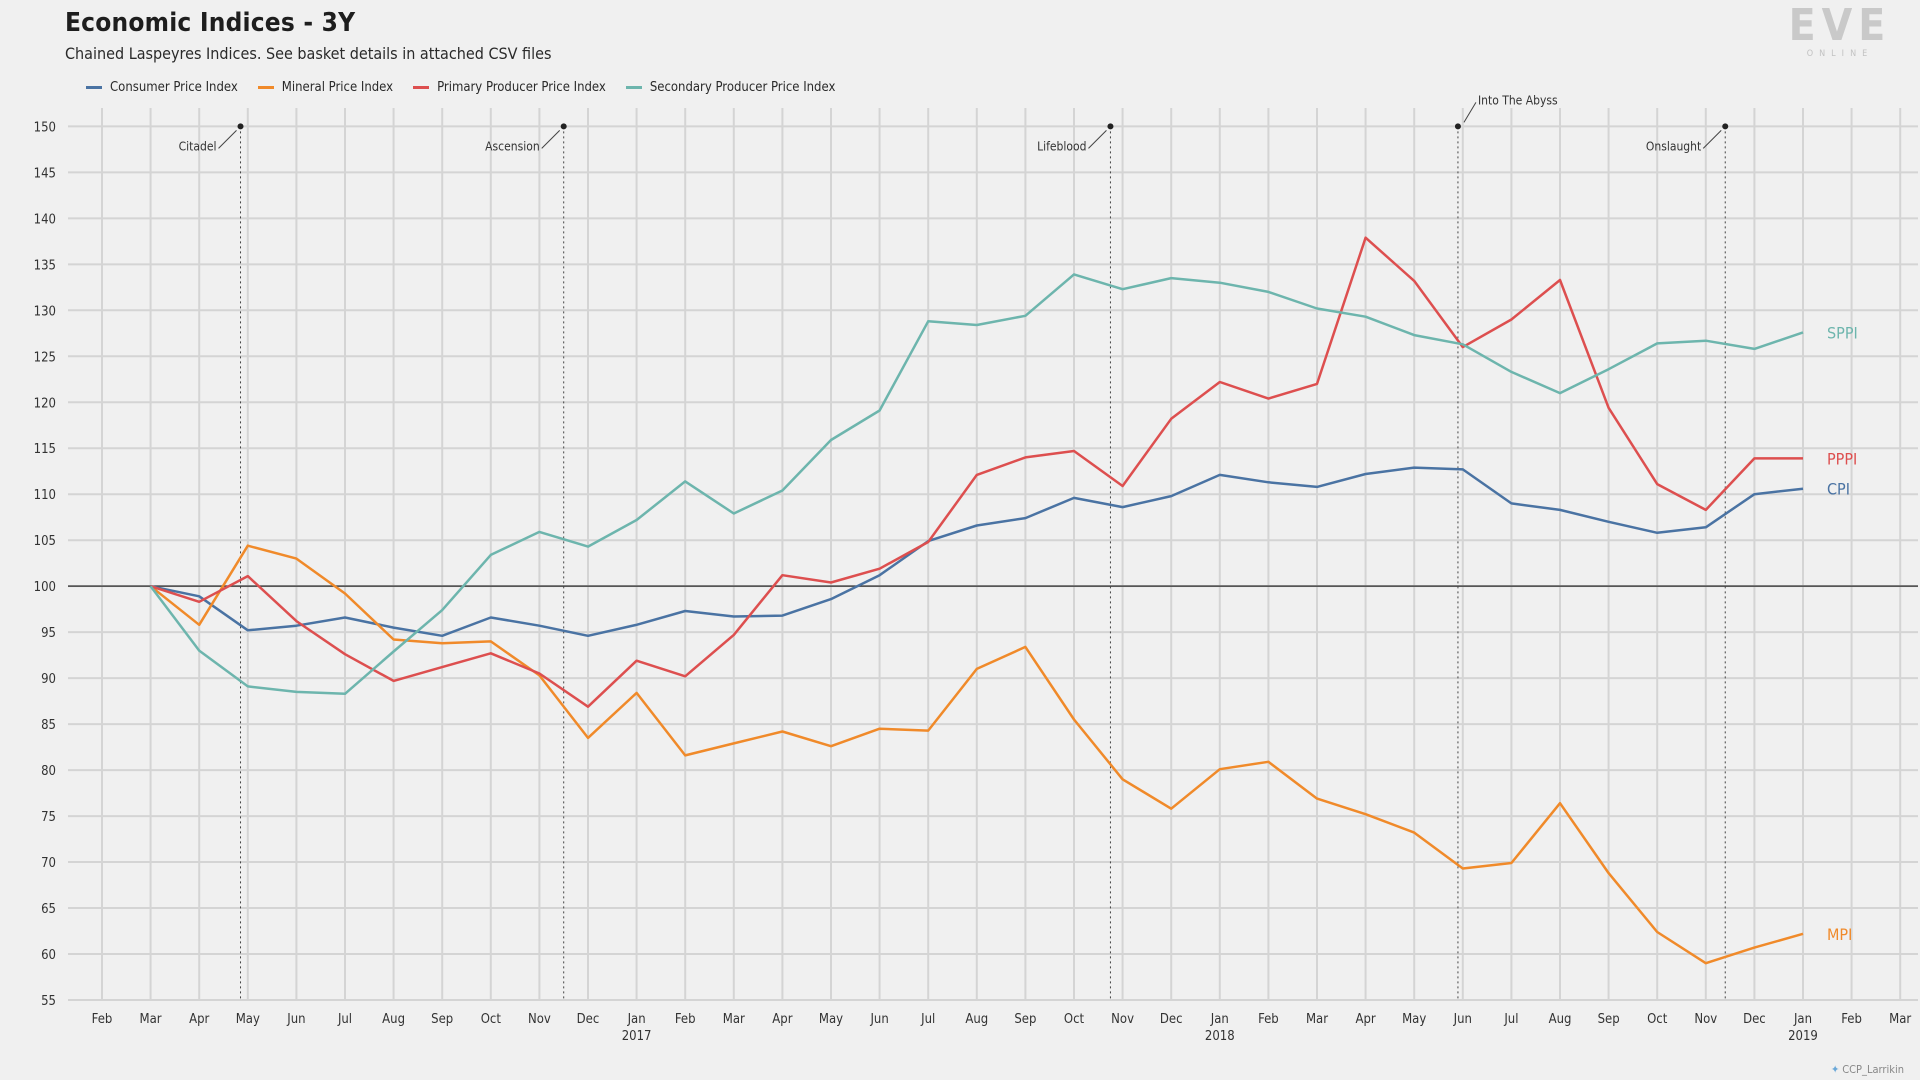 The width and height of the screenshot is (1920, 1080). What do you see at coordinates (742, 87) in the screenshot?
I see `legend-label-sppi: Secondary Producer Price Index` at bounding box center [742, 87].